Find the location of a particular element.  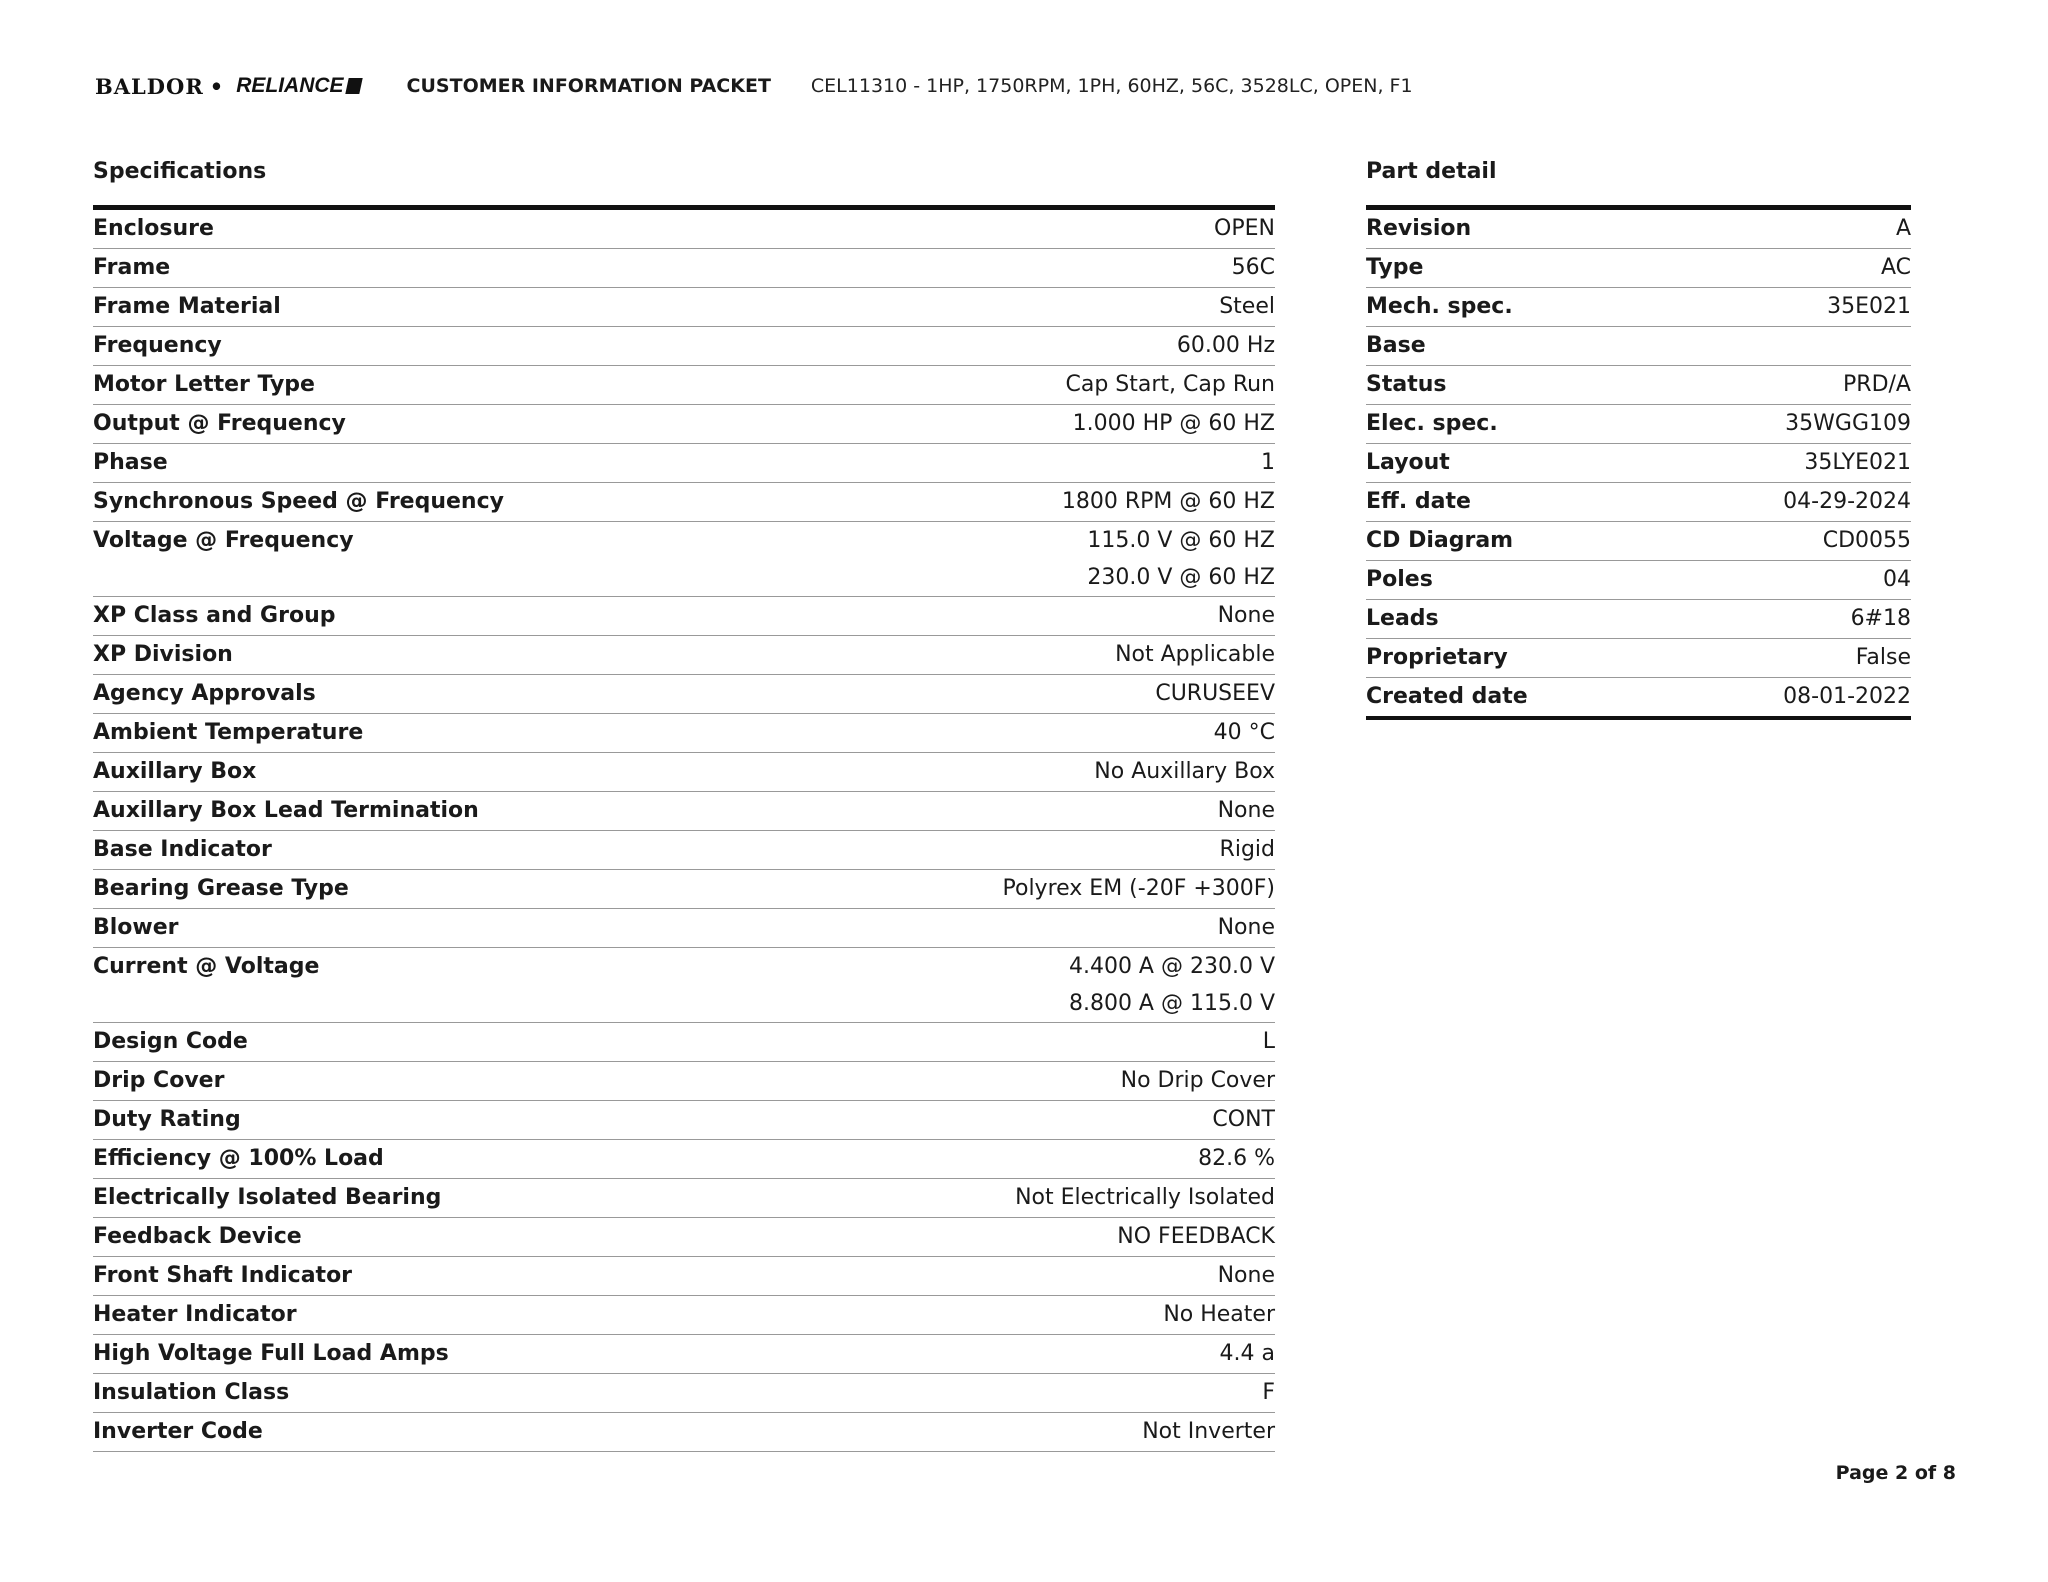

row-value: F is located at coordinates (1268, 1392).